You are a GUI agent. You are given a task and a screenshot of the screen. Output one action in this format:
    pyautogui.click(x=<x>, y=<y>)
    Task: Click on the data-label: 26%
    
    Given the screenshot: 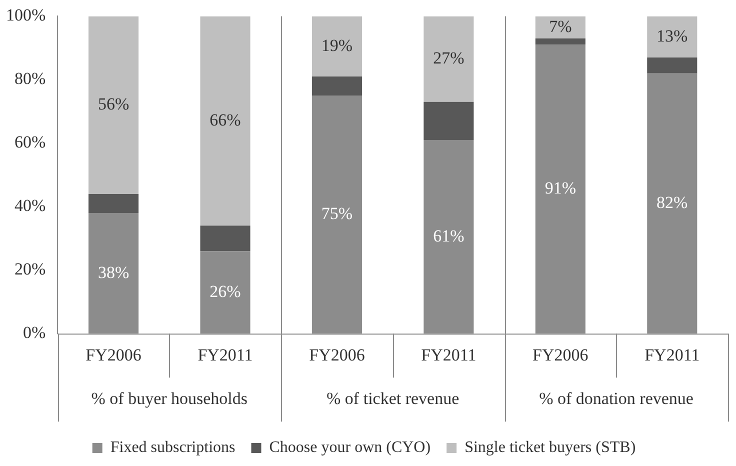 What is the action you would take?
    pyautogui.click(x=225, y=291)
    